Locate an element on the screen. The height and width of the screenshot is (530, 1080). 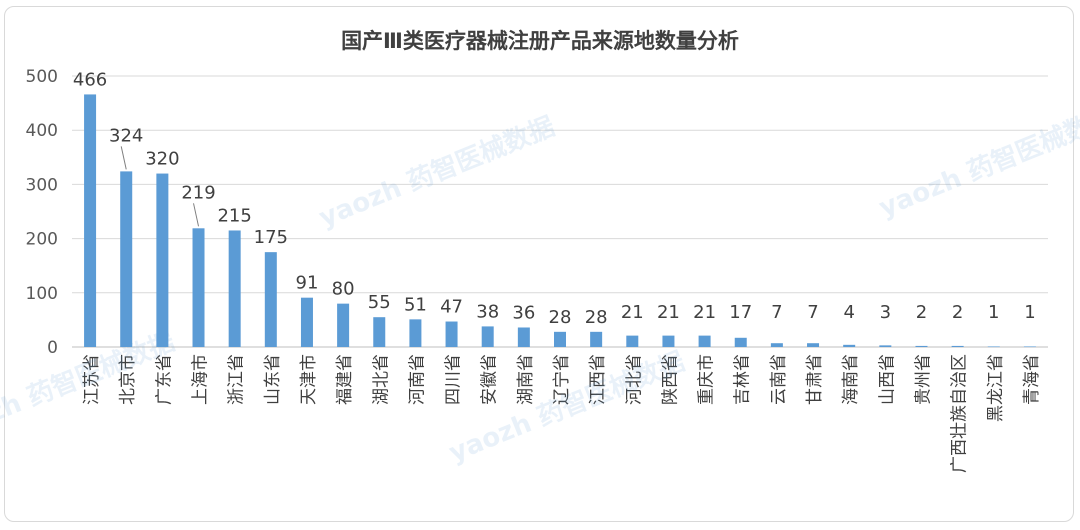
chart-title: 国产Ⅲ类医疗器械注册产品来源地数量分析 is located at coordinates (540, 41).